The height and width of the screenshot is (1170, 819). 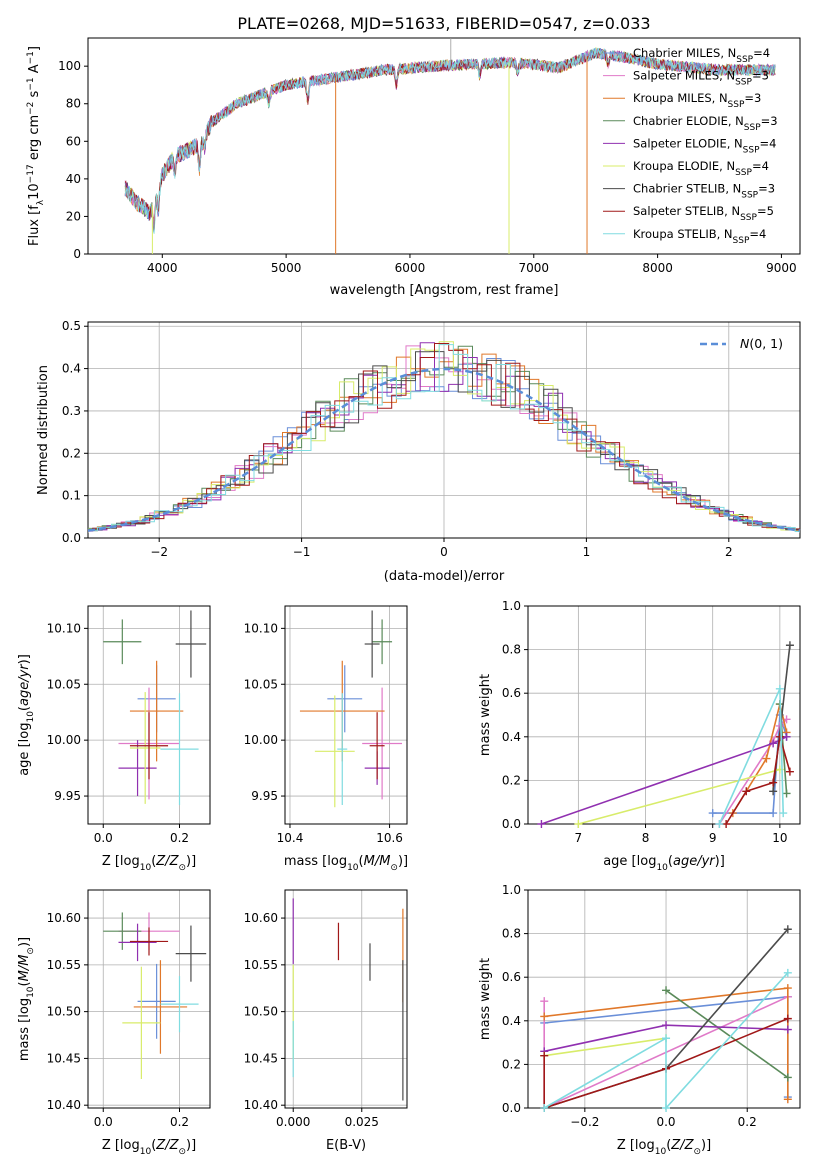 What do you see at coordinates (705, 123) in the screenshot?
I see `legend-label: Chabrier ELODIE, NSSP=3` at bounding box center [705, 123].